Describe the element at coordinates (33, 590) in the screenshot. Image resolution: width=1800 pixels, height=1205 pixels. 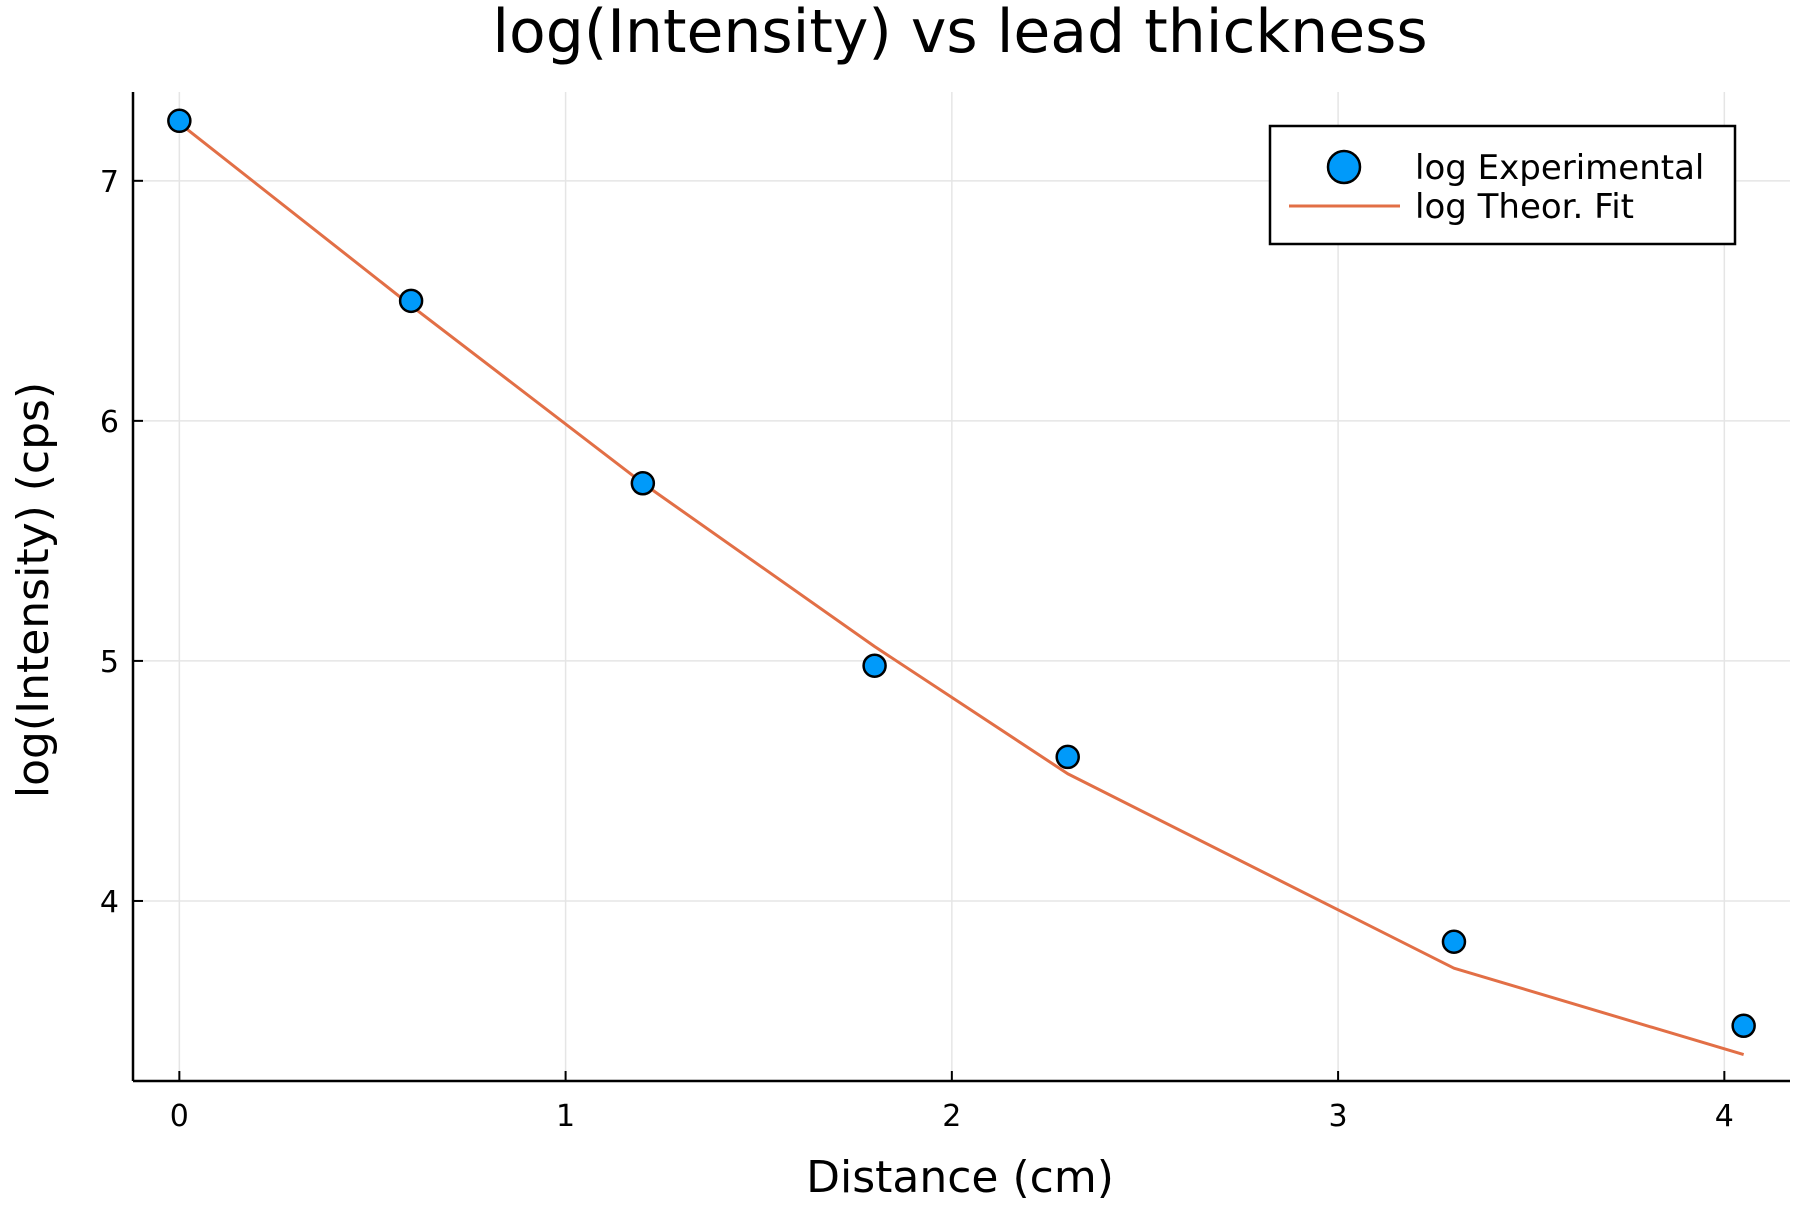
I see `y-axis-label: log(Intensity) (cps)` at that location.